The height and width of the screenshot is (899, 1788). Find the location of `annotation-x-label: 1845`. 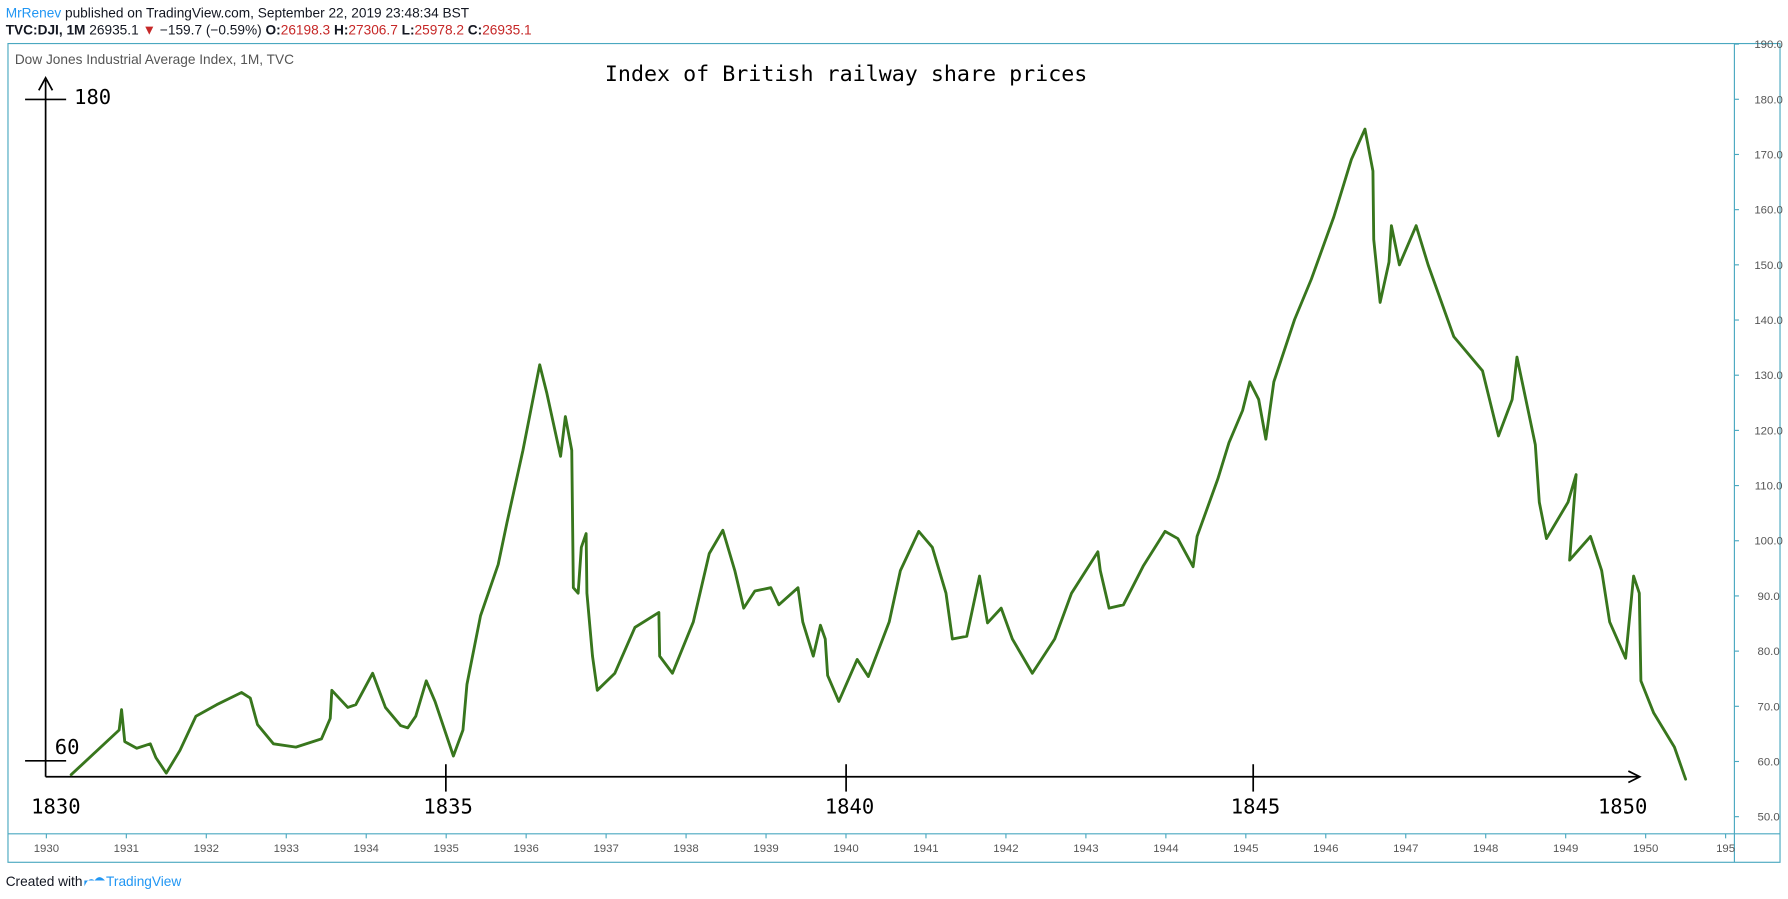

annotation-x-label: 1845 is located at coordinates (1255, 806).